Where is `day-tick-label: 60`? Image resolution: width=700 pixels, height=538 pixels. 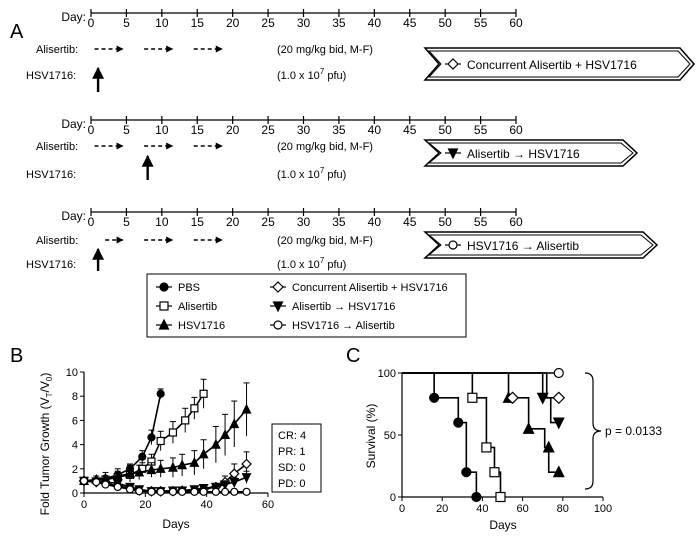 day-tick-label: 60 is located at coordinates (516, 222).